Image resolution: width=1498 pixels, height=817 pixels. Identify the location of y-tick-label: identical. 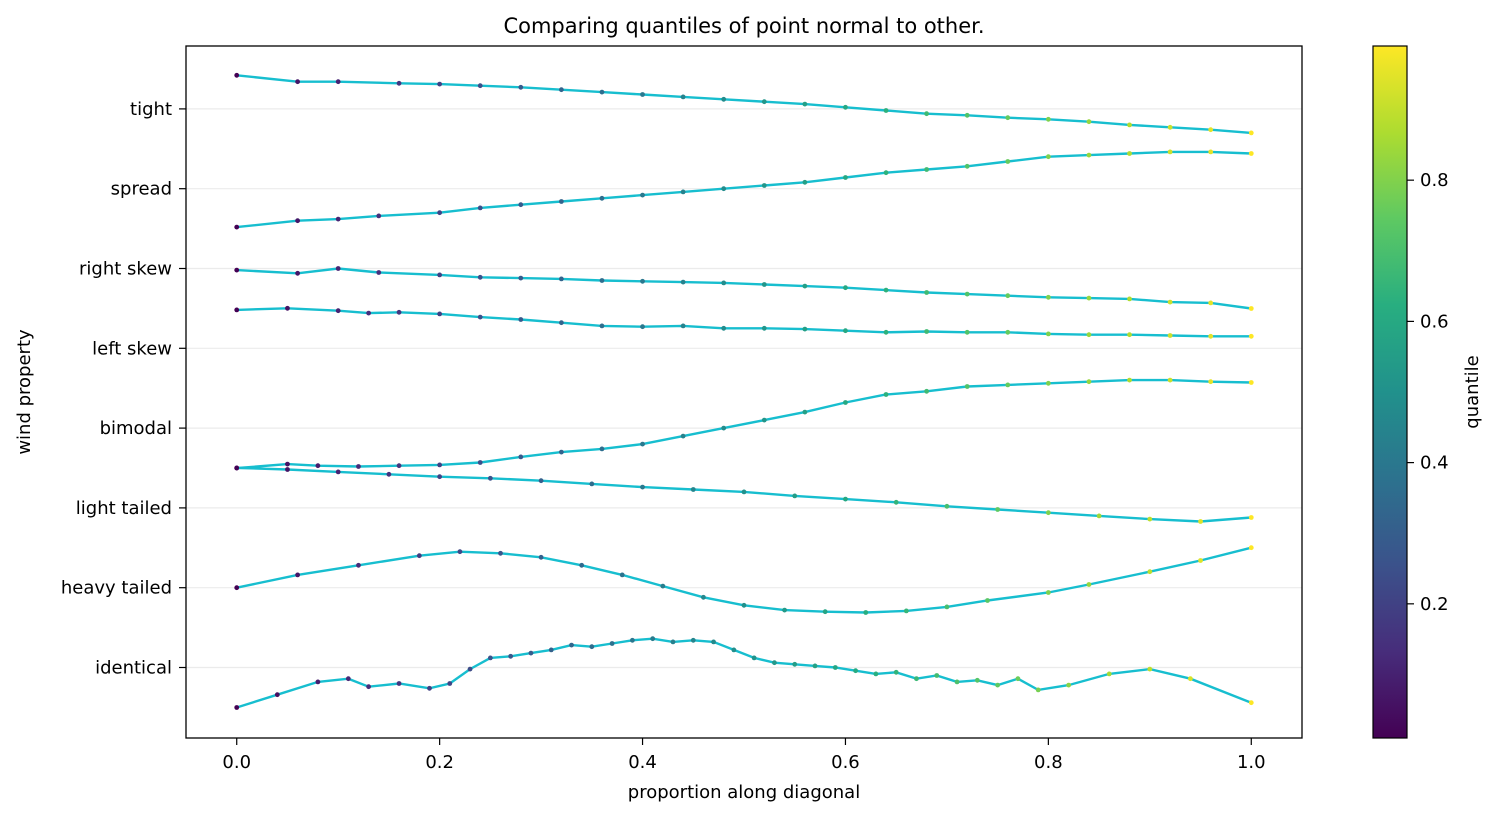
(133, 668).